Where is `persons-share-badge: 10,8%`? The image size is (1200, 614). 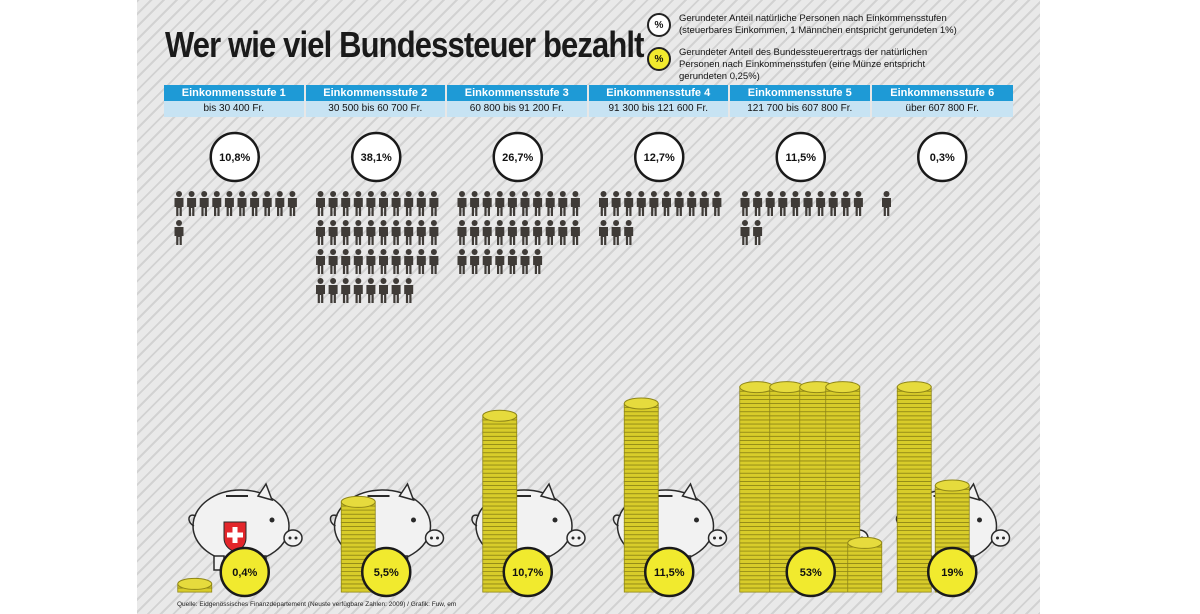
persons-share-badge: 10,8% is located at coordinates (234, 157).